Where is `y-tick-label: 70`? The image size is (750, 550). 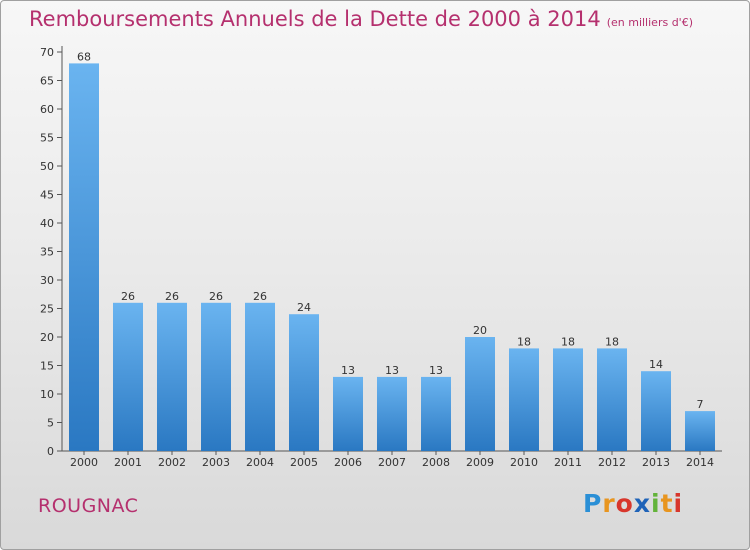 y-tick-label: 70 is located at coordinates (47, 52).